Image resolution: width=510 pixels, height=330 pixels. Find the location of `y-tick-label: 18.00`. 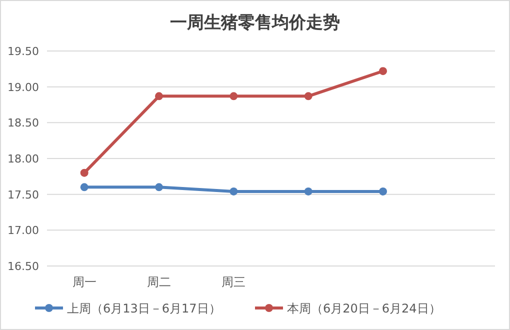

y-tick-label: 18.00 is located at coordinates (23, 159).